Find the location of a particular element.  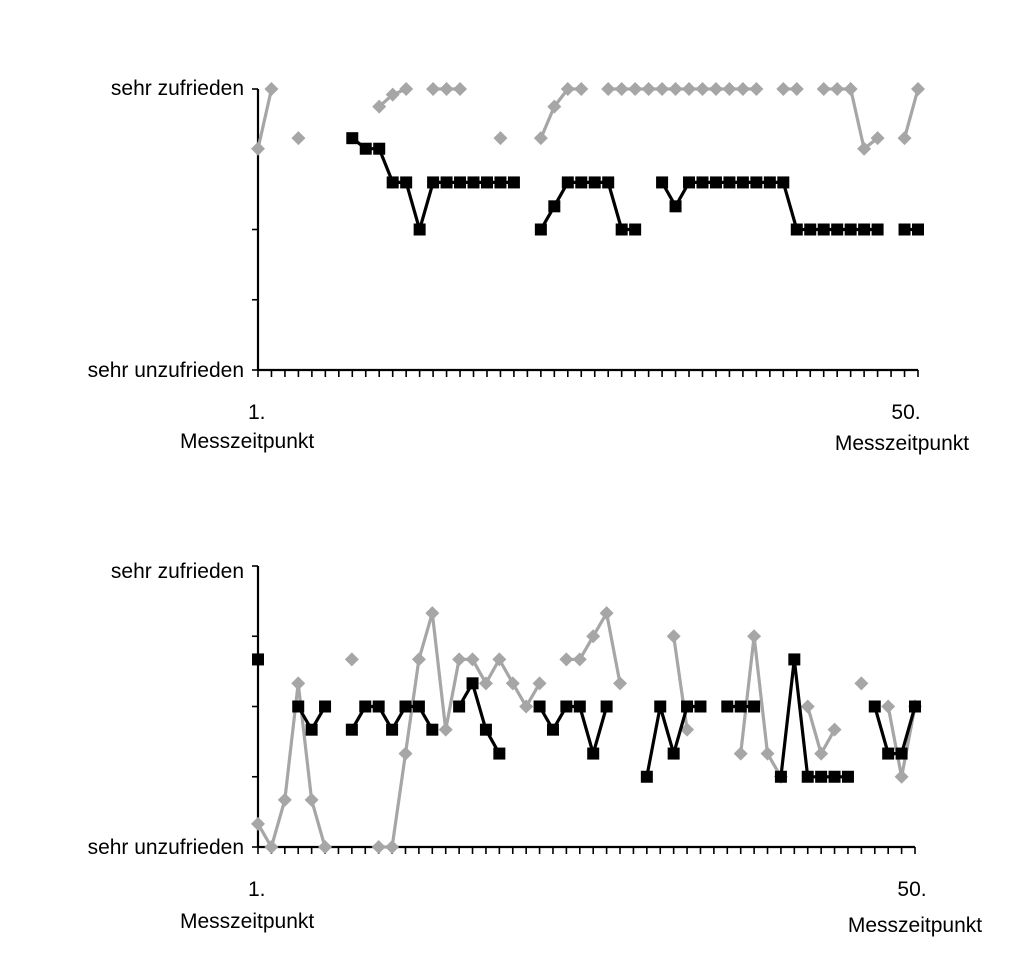

x-tick-label-first-label: Messzeitpunkt is located at coordinates (247, 441).